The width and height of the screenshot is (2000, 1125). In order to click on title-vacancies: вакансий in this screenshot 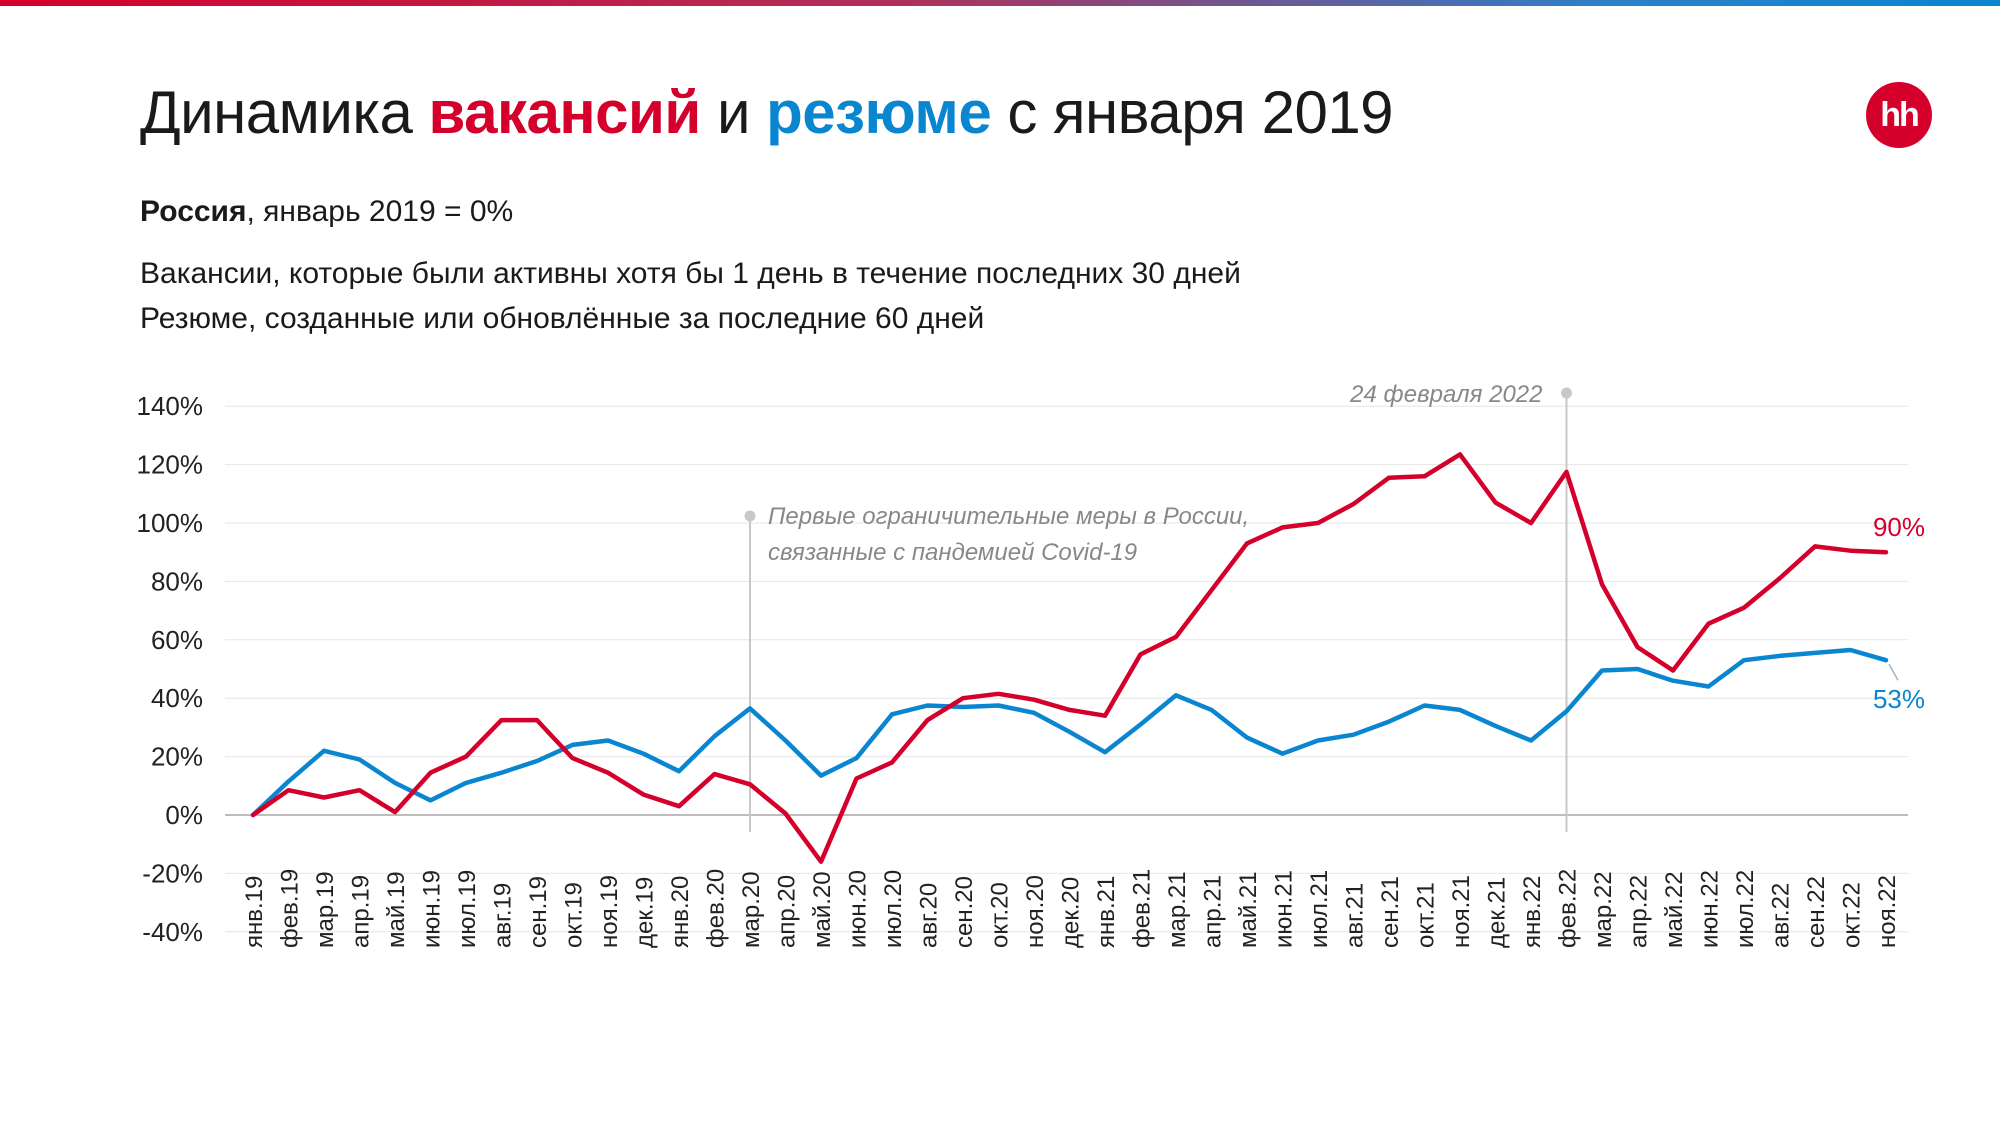, I will do `click(565, 112)`.